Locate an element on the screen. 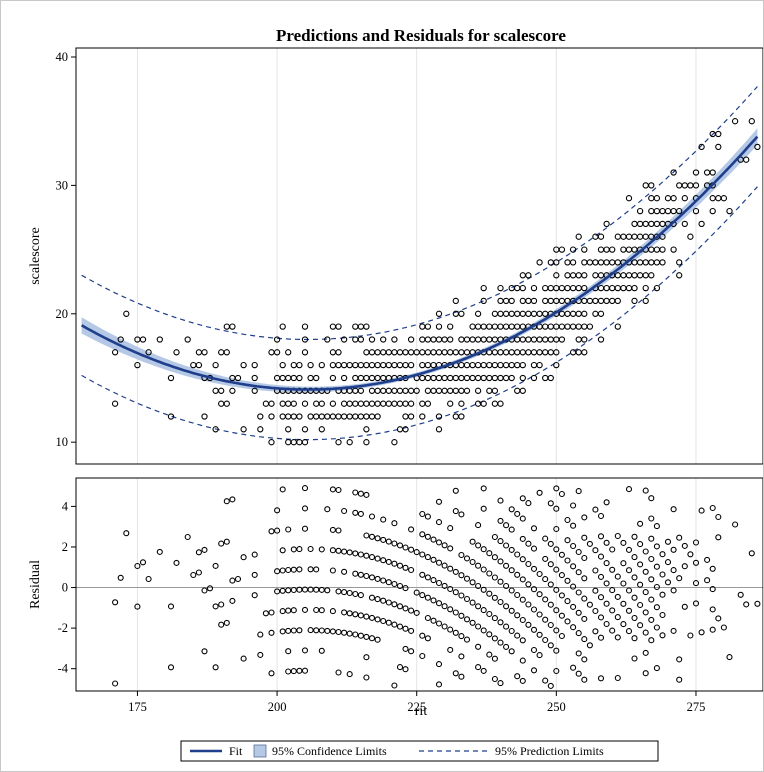 The width and height of the screenshot is (764, 772). chart-title: Predictions and Residuals for scalescore is located at coordinates (421, 35).